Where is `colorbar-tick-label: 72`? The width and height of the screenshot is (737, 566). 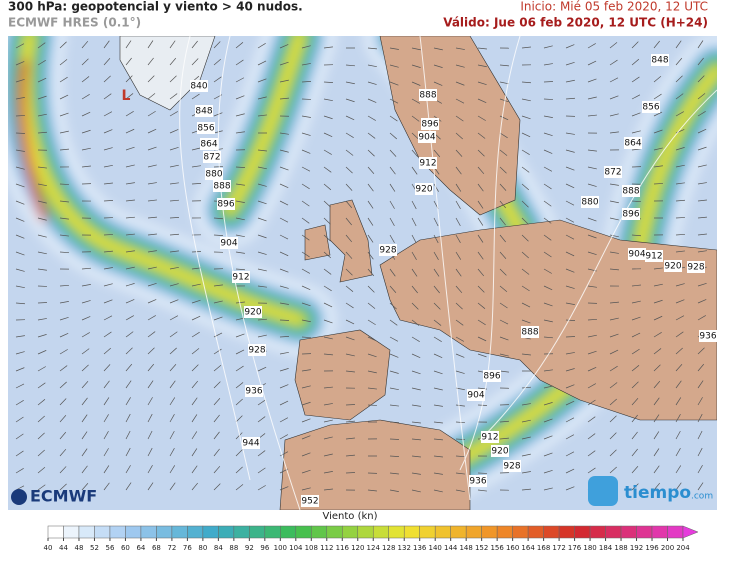
colorbar-tick-label: 72 is located at coordinates (171, 548).